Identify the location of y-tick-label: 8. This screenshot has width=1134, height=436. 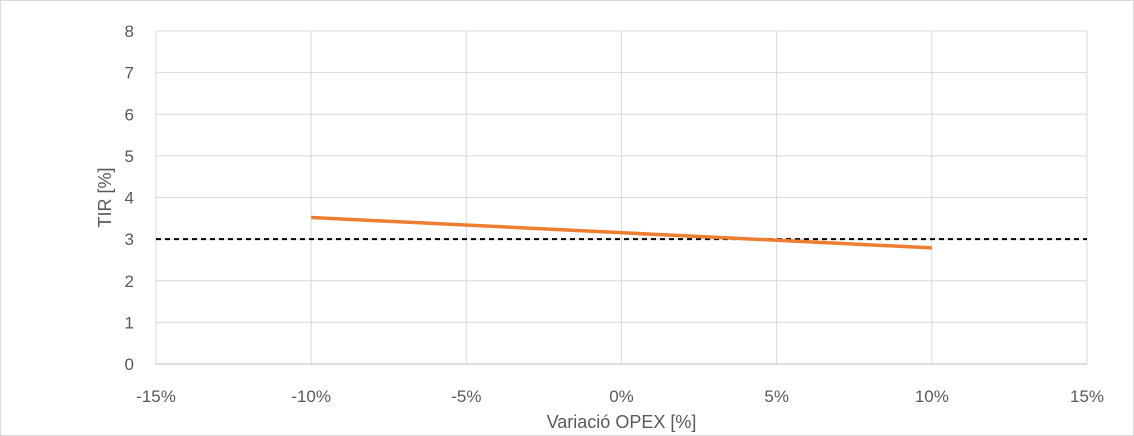
(129, 31).